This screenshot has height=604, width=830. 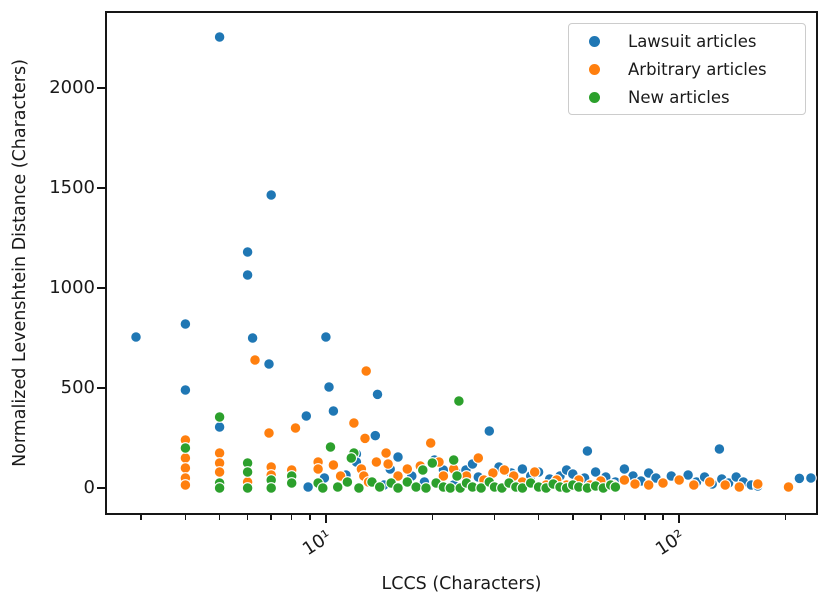 I want to click on y-tick-label: 2000, so click(x=72, y=87).